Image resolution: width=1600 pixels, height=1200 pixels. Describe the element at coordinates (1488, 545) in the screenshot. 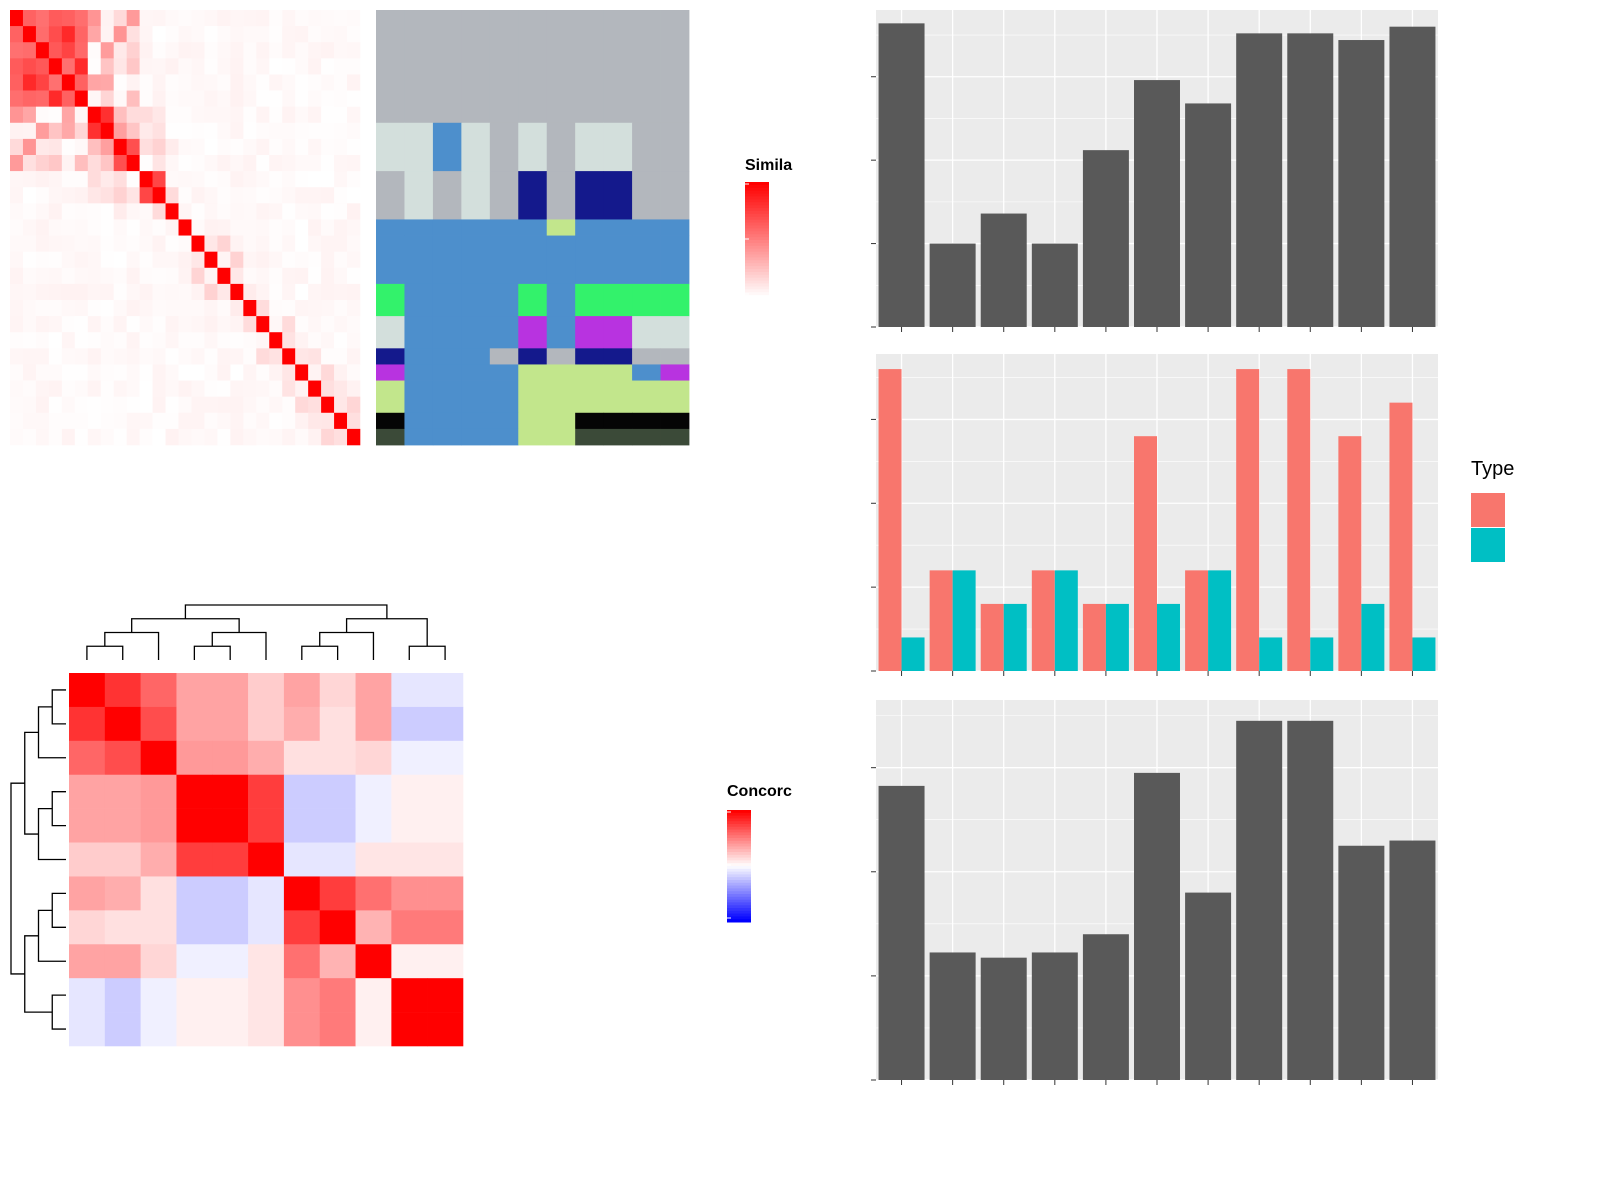

I see `legend-swatch-size-ge5` at that location.